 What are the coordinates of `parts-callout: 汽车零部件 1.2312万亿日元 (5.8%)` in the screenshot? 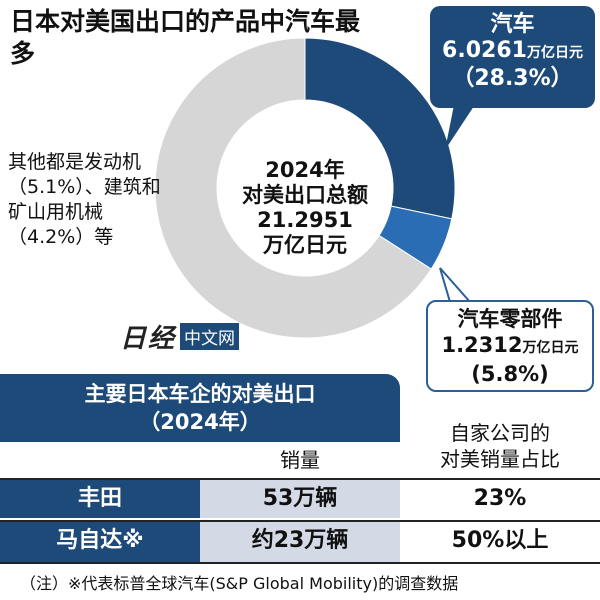 It's located at (510, 346).